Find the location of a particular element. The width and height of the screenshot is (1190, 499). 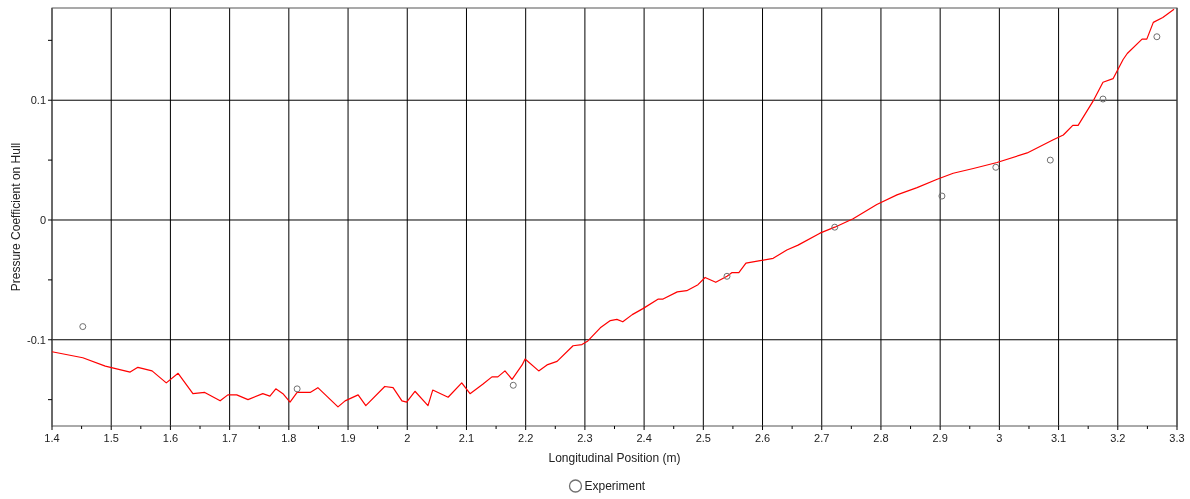

x-tick-label: 2.1 is located at coordinates (466, 438).